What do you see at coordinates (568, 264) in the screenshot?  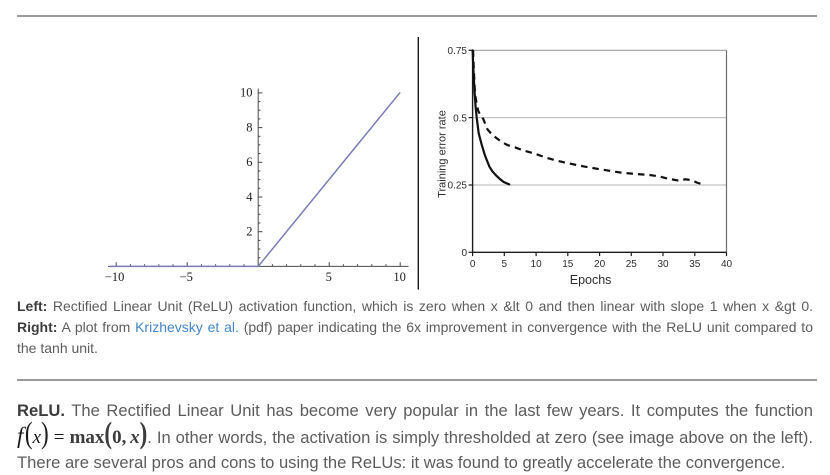 I see `svg-text: 15` at bounding box center [568, 264].